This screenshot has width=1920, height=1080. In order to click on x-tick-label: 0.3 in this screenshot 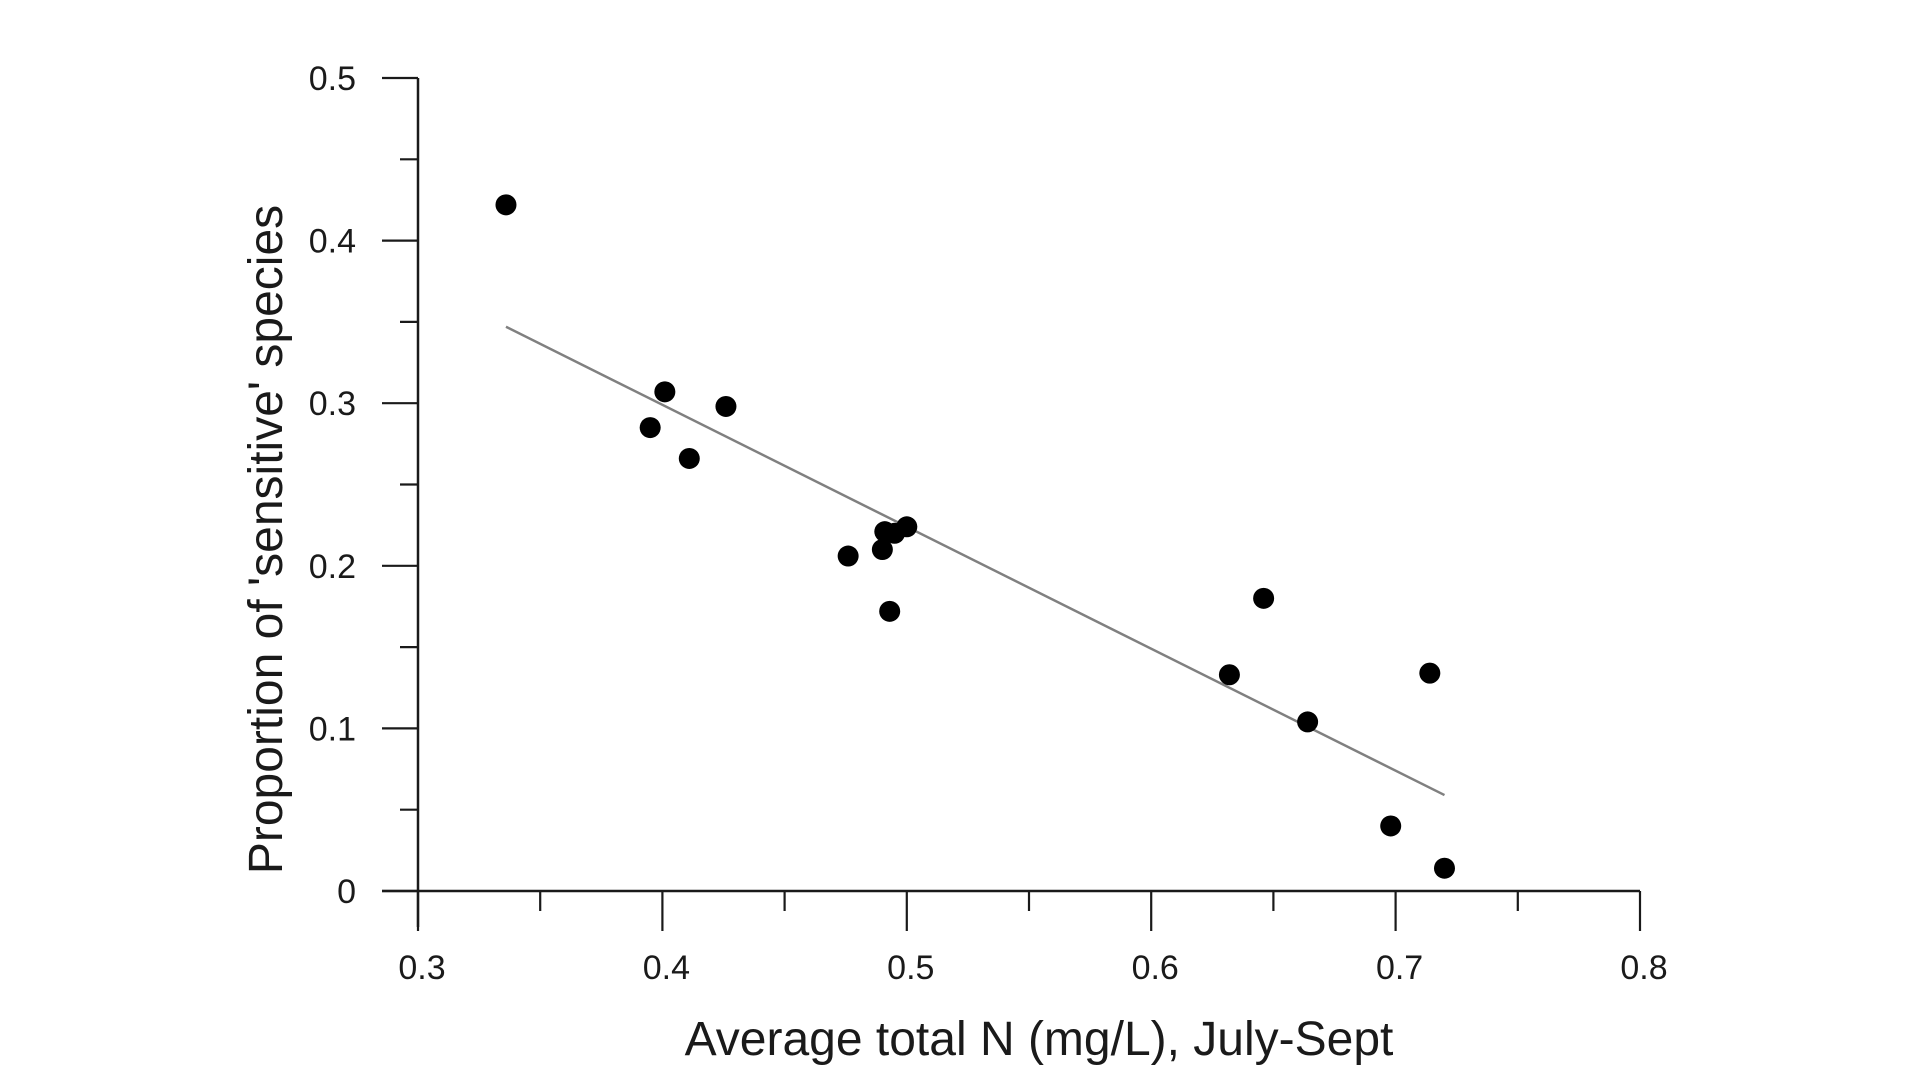, I will do `click(421, 968)`.